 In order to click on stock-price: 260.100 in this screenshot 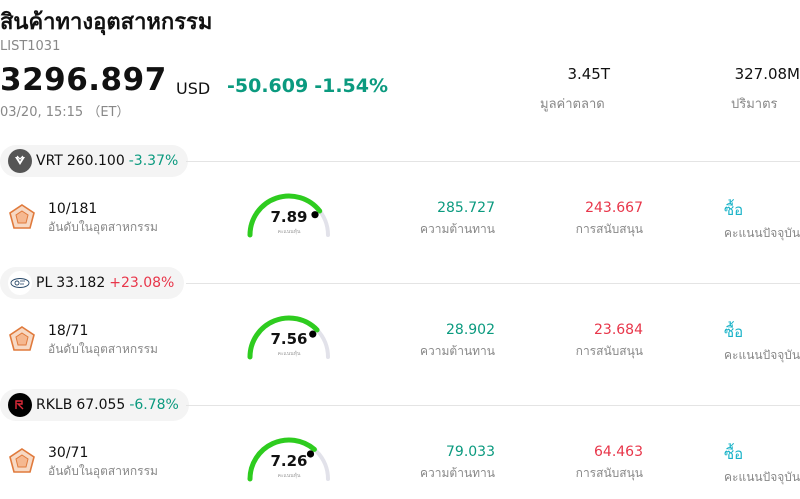, I will do `click(95, 161)`.